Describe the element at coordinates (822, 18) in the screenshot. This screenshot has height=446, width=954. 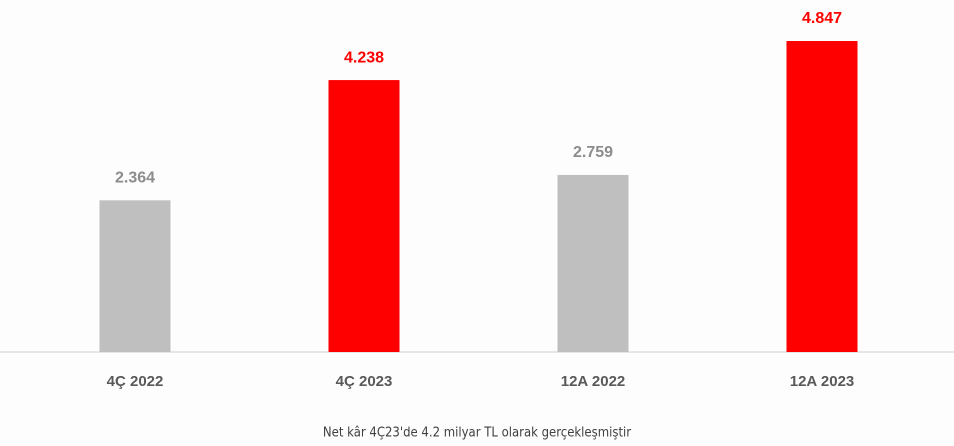
I see `value-label: 4.847` at that location.